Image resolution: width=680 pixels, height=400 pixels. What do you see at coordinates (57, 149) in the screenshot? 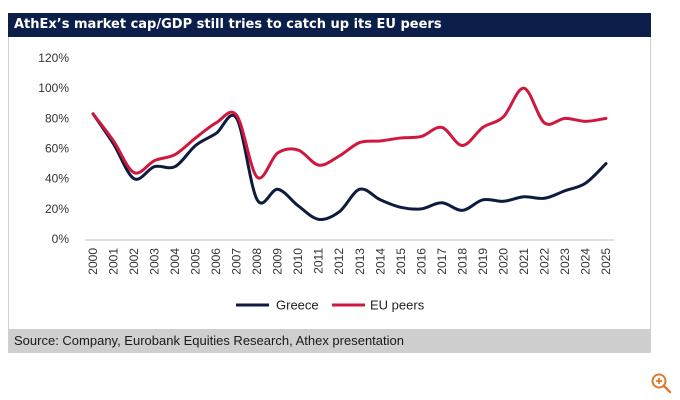
I see `y-tick-label: 60%` at bounding box center [57, 149].